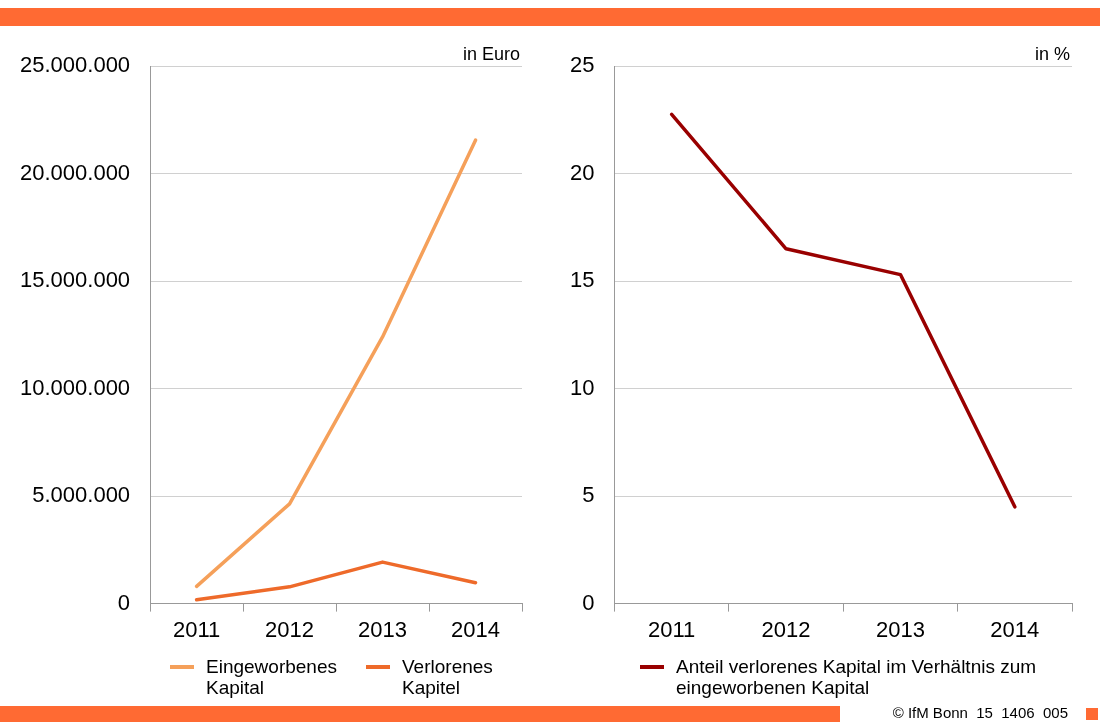  What do you see at coordinates (857, 677) in the screenshot?
I see `legend-label: Anteil verlorenes Kapital im Verhältnis zum eingeworbenen Kapital` at bounding box center [857, 677].